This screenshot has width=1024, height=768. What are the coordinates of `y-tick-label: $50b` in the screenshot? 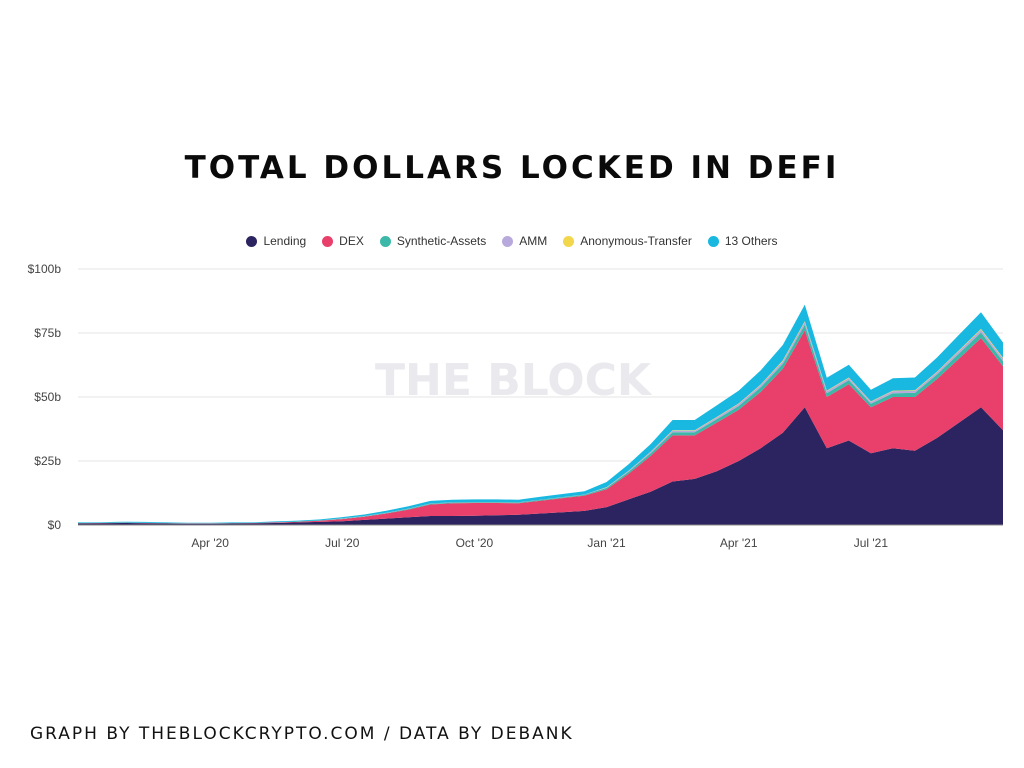 It's located at (47, 397).